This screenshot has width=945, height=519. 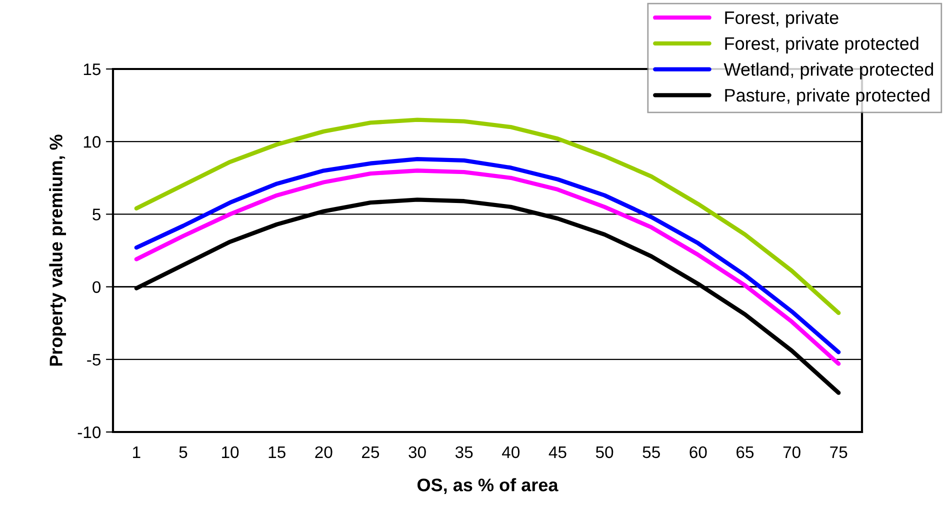 What do you see at coordinates (92, 142) in the screenshot?
I see `y-tick-label: 10` at bounding box center [92, 142].